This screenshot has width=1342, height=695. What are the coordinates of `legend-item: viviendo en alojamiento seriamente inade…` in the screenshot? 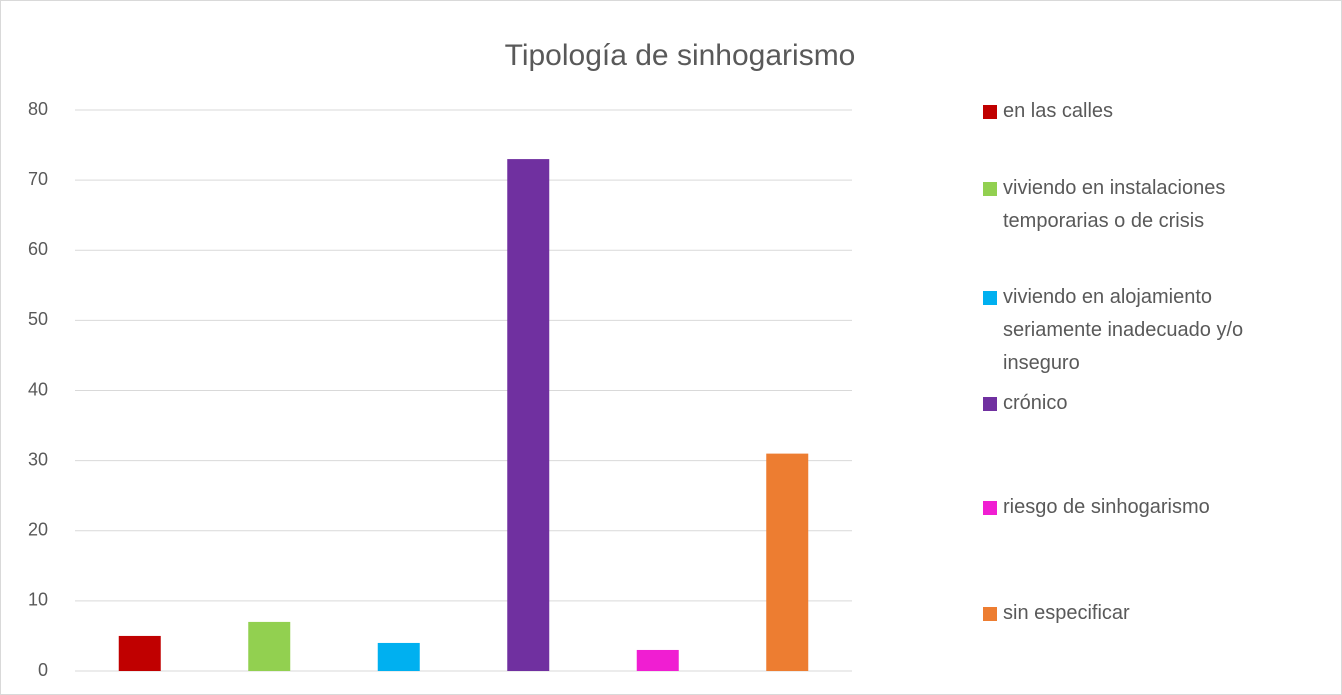 It's located at (1133, 330).